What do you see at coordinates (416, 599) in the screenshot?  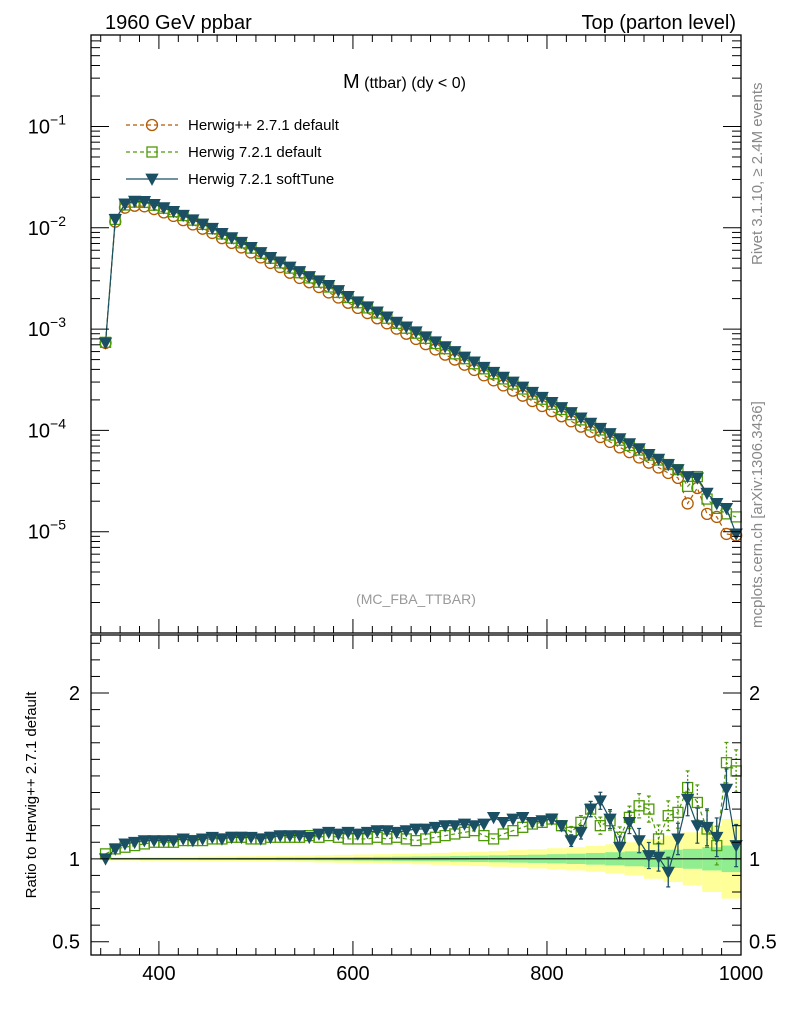 I see `analysis-watermark: (MC_FBA_TTBAR)` at bounding box center [416, 599].